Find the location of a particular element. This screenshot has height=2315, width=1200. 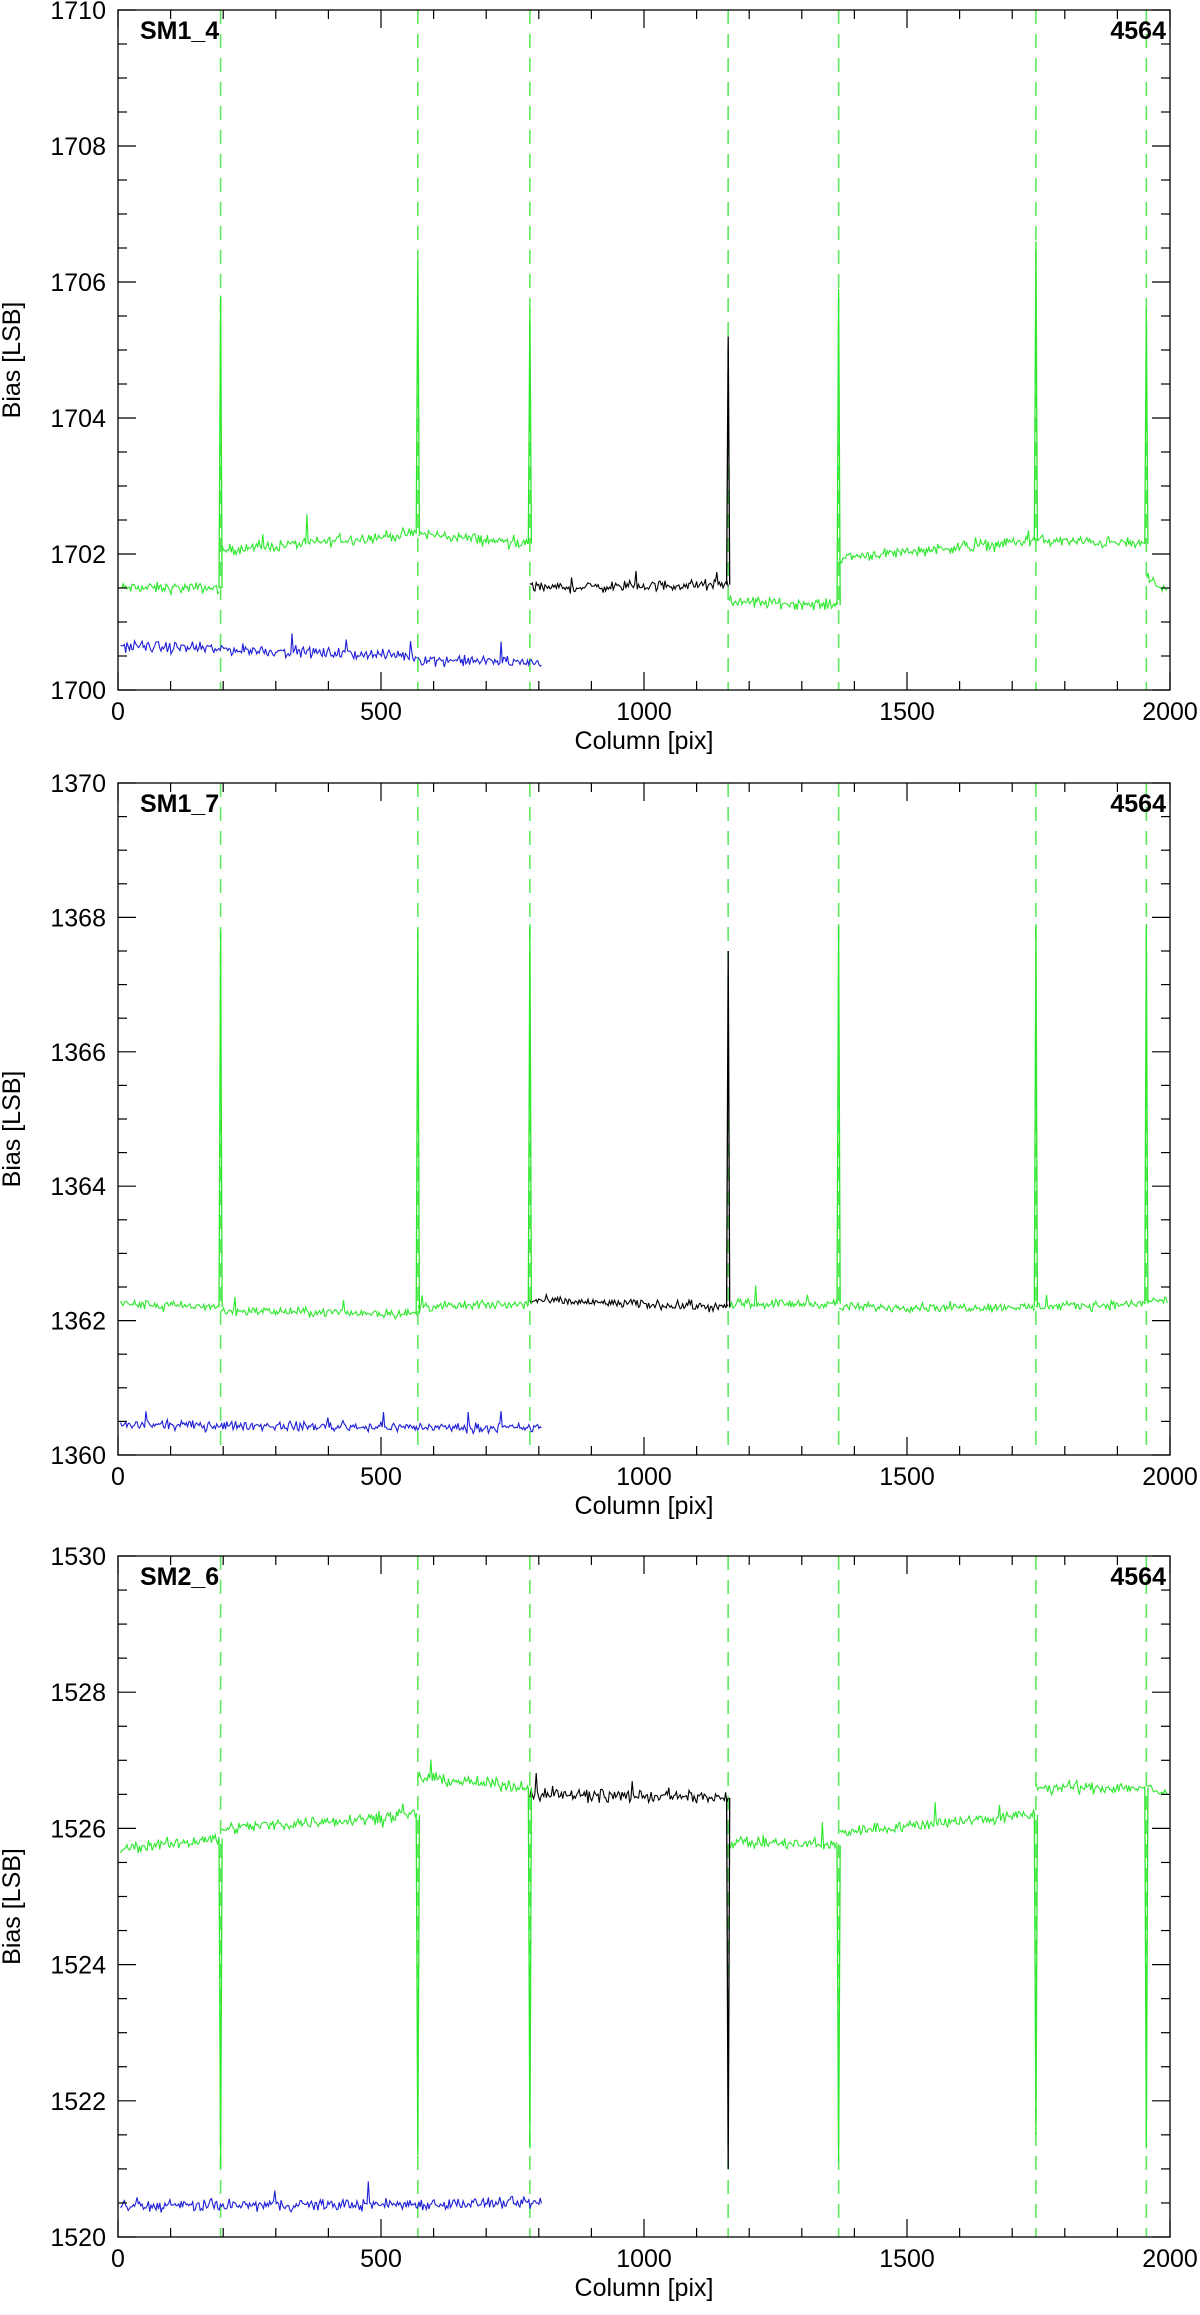

y-tick-label: 1526 is located at coordinates (78, 1829).